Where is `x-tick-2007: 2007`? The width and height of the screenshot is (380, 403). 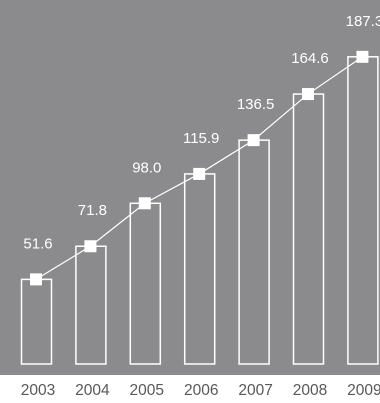 x-tick-2007: 2007 is located at coordinates (255, 390).